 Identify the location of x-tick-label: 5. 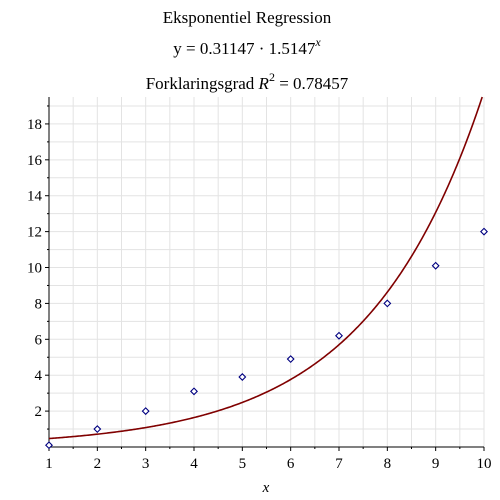
(243, 464).